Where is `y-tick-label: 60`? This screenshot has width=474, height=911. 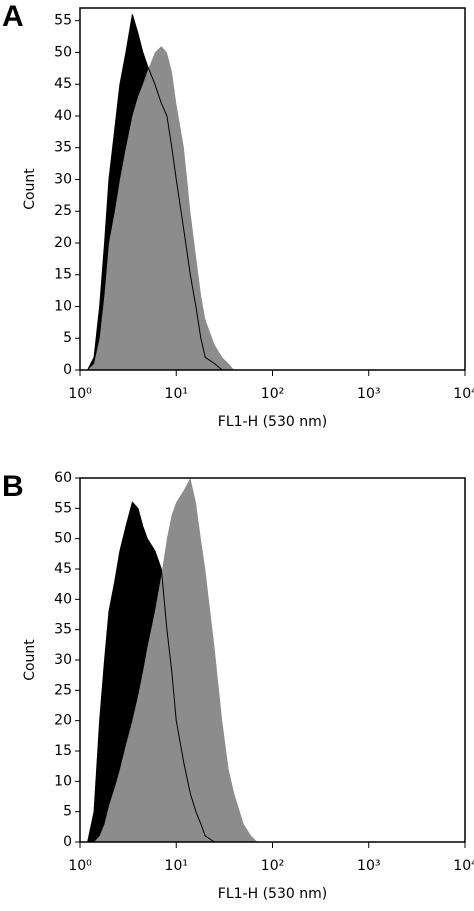 y-tick-label: 60 is located at coordinates (63, 478).